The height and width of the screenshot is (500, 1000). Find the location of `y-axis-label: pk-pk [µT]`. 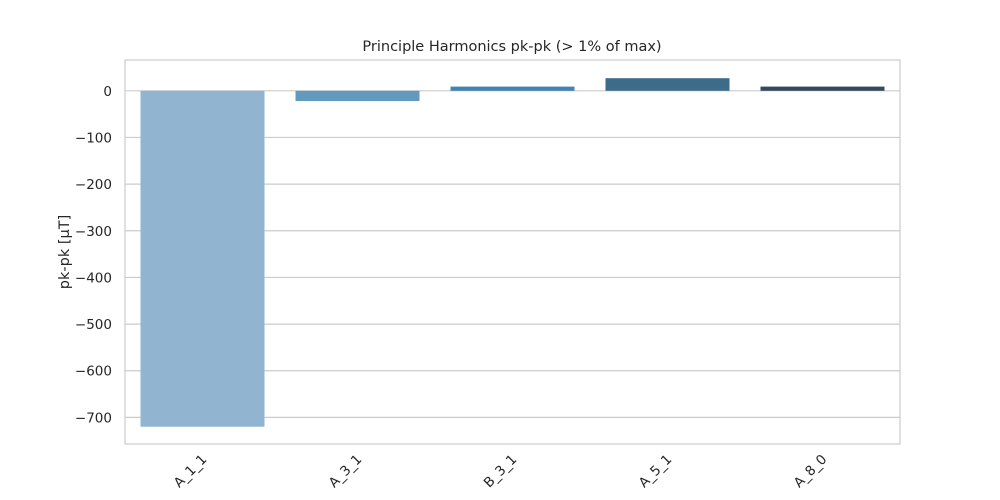

y-axis-label: pk-pk [µT] is located at coordinates (65, 252).